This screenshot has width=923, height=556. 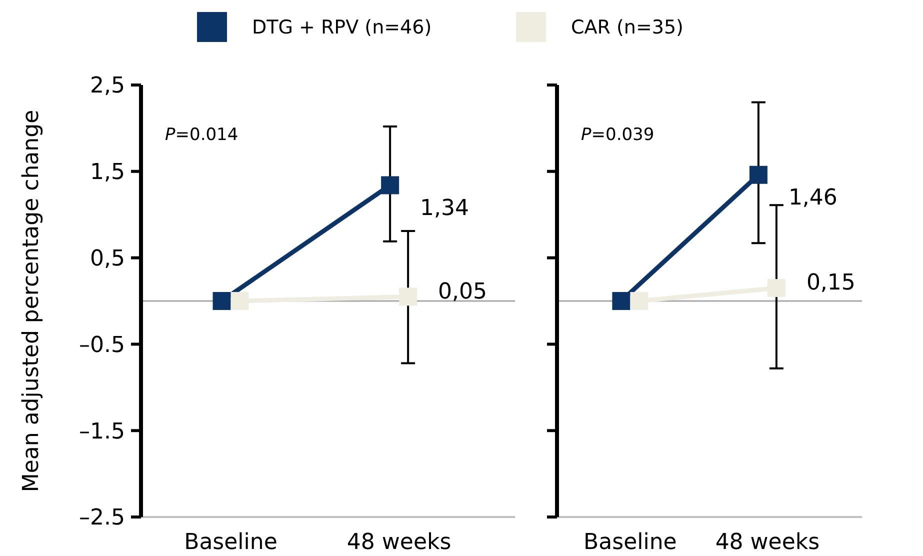 What do you see at coordinates (445, 208) in the screenshot?
I see `data-label: 1,34` at bounding box center [445, 208].